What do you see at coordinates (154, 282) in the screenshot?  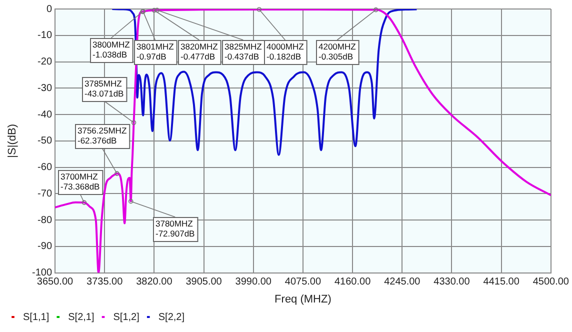 I see `x-tick-label: 3820.00` at bounding box center [154, 282].